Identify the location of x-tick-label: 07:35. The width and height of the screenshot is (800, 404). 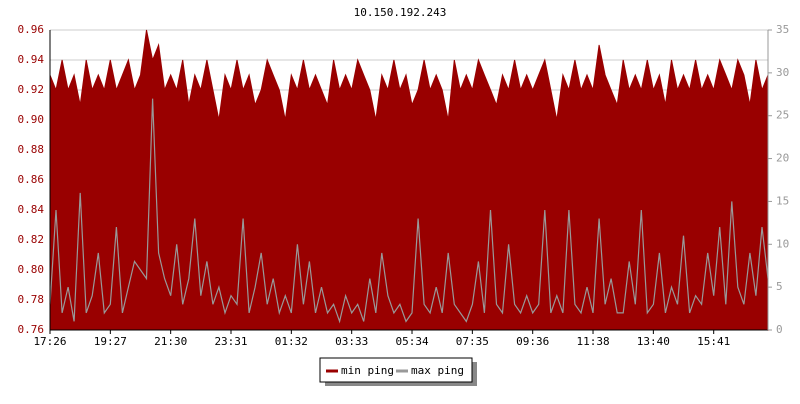
(472, 341).